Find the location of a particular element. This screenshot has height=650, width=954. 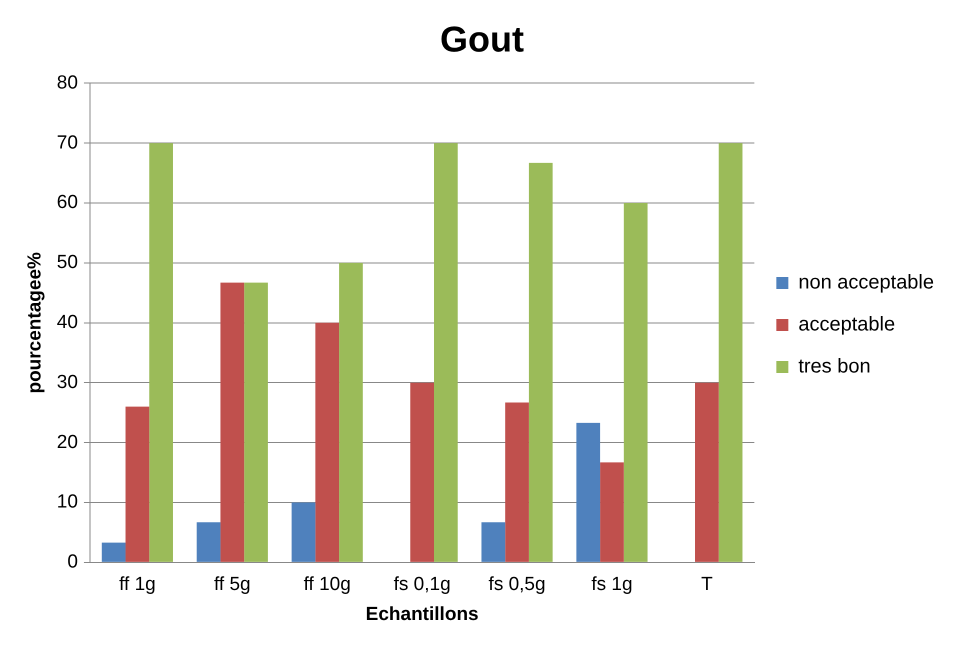

y-tick-label: 30 is located at coordinates (67, 382).